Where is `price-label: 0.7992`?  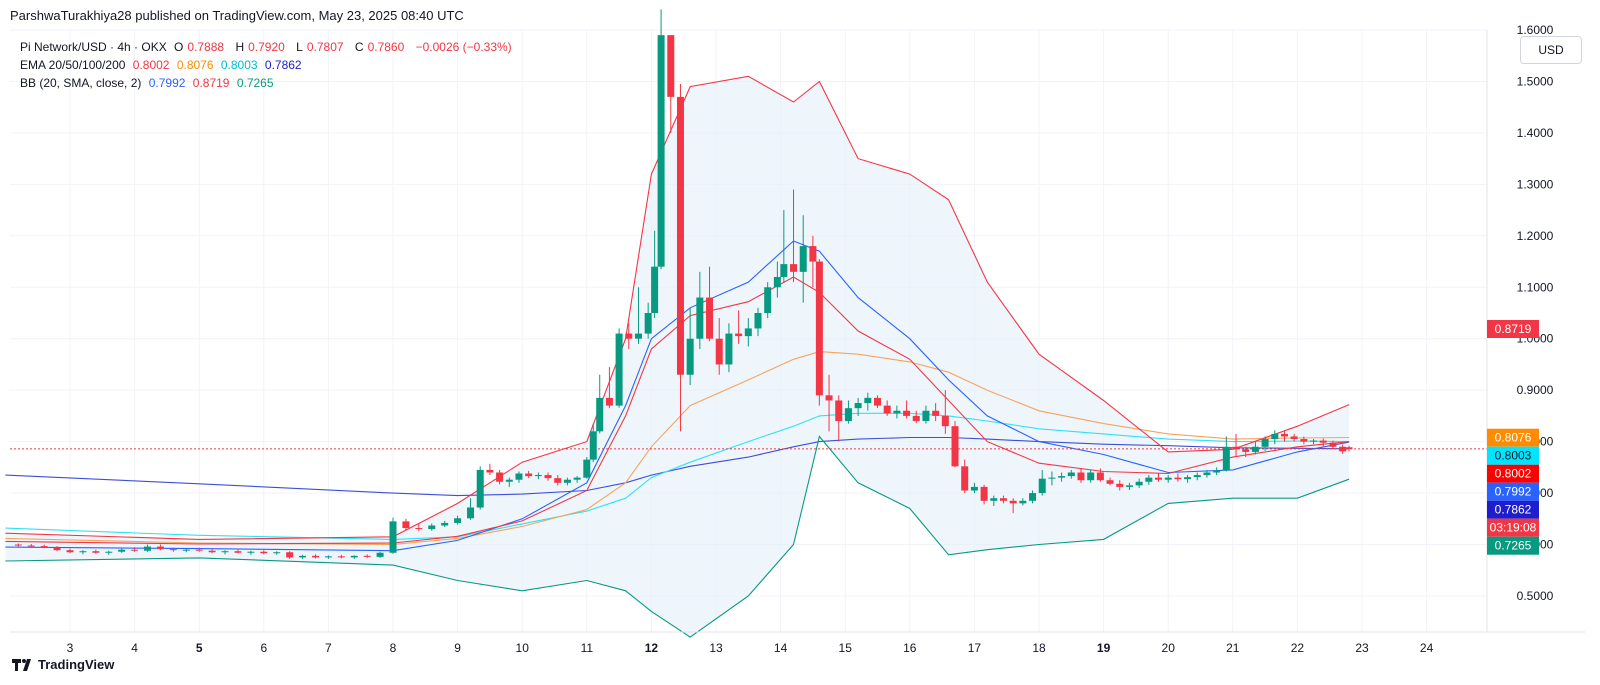 price-label: 0.7992 is located at coordinates (1513, 491).